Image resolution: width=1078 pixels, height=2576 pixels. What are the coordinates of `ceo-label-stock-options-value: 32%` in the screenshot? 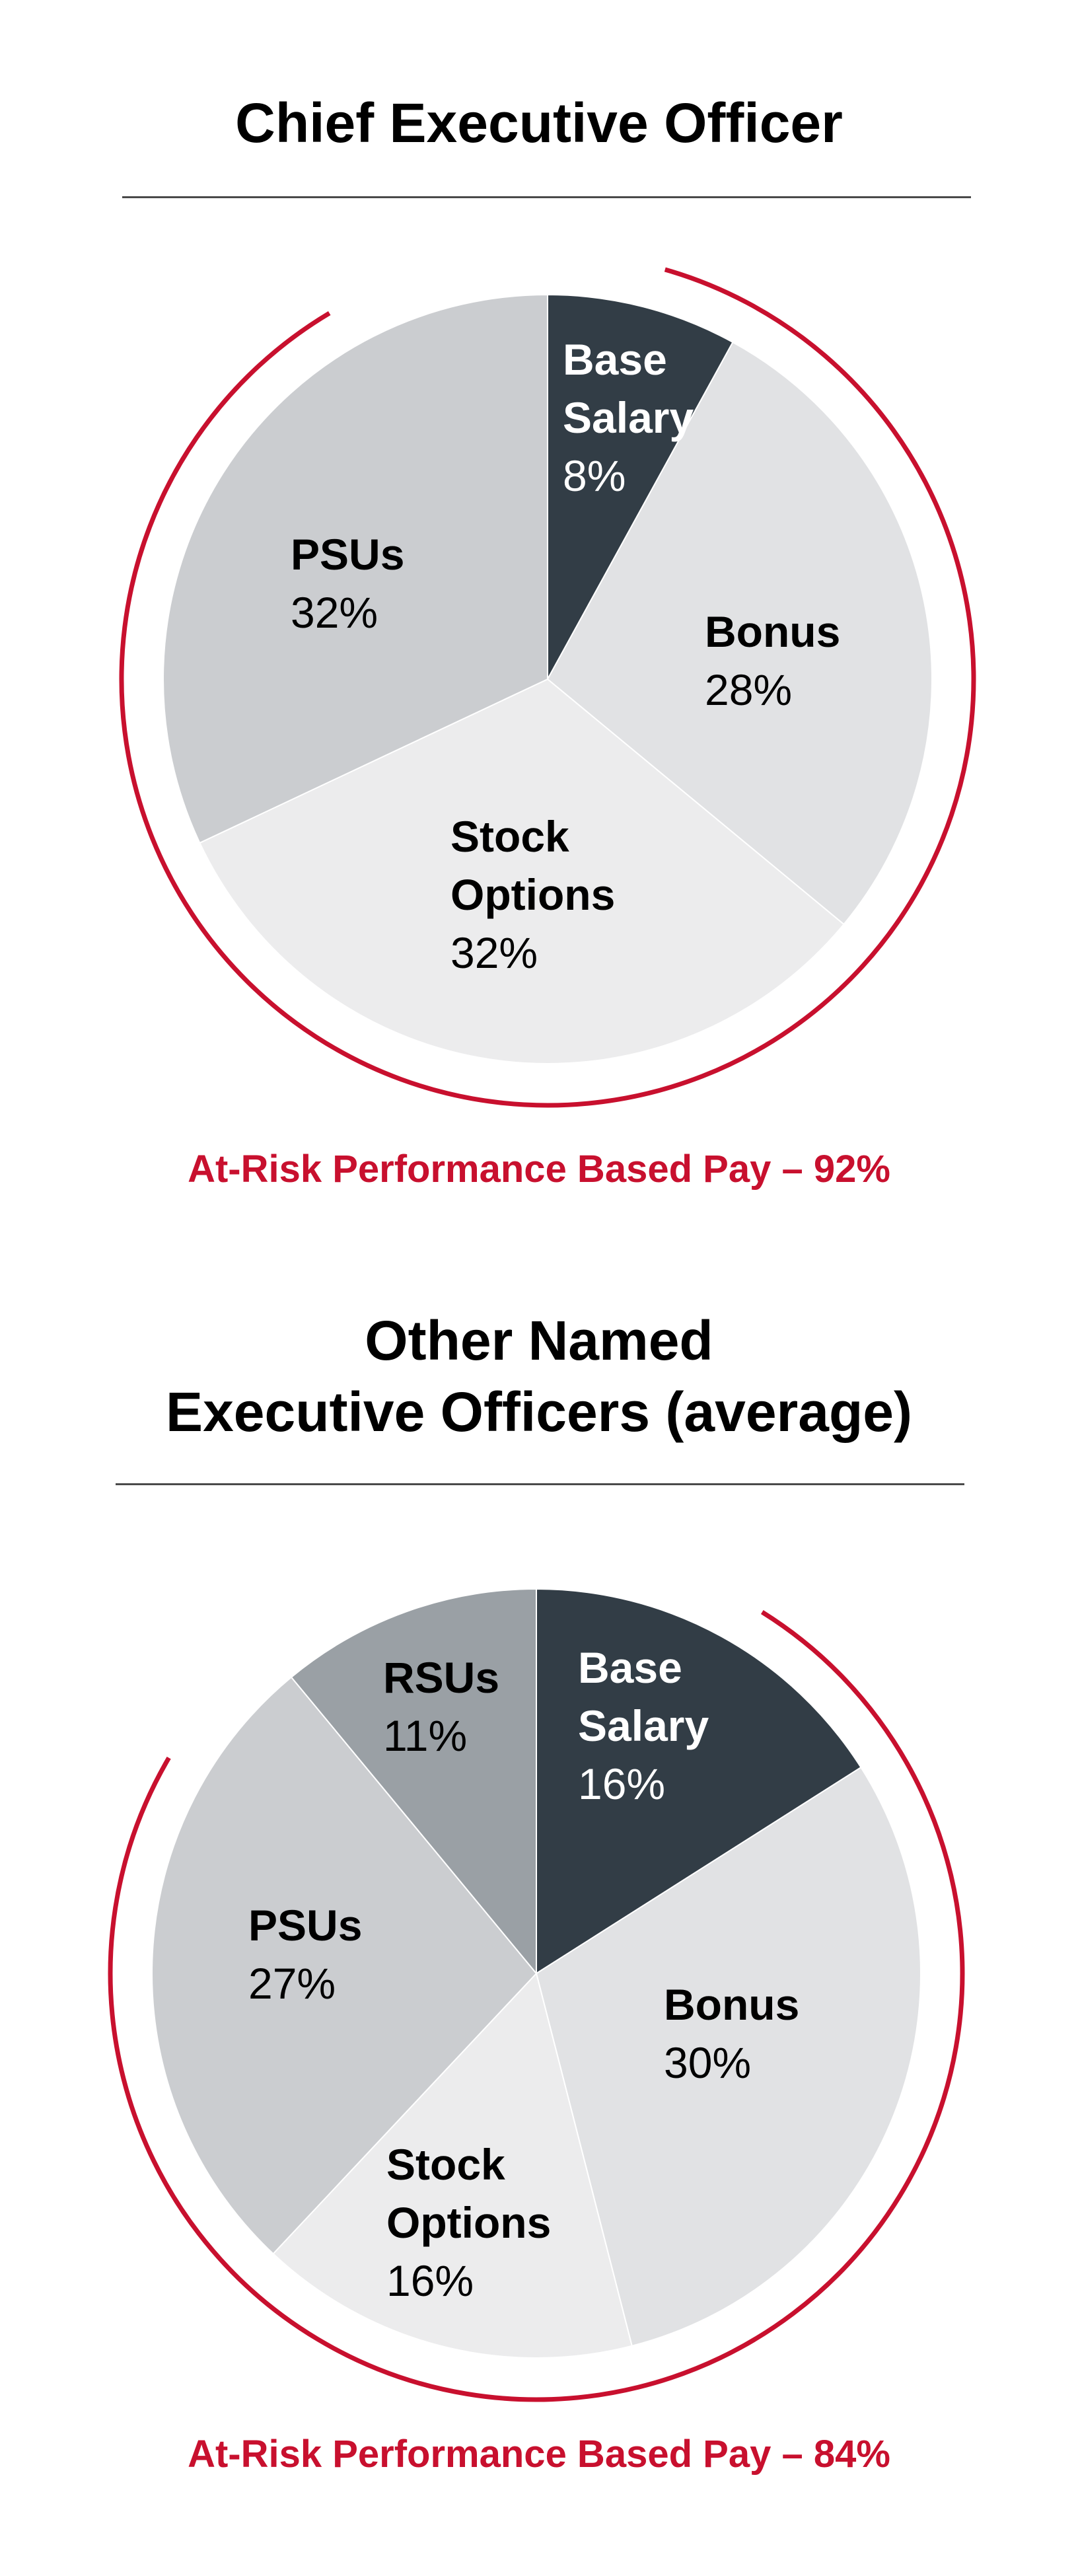 It's located at (494, 953).